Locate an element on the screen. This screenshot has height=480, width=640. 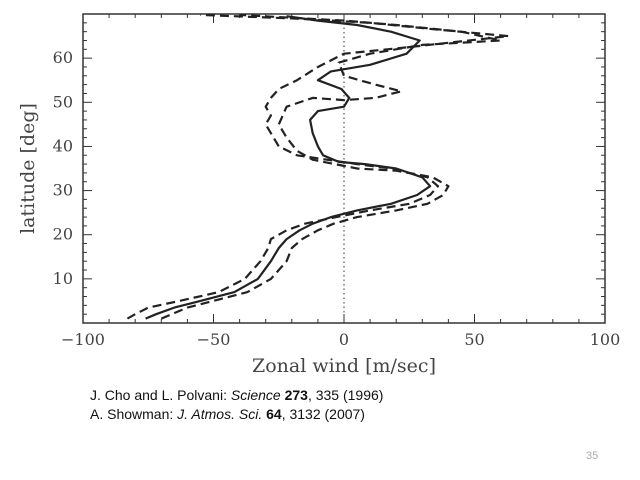
y-tick-label: 30 is located at coordinates (63, 190).